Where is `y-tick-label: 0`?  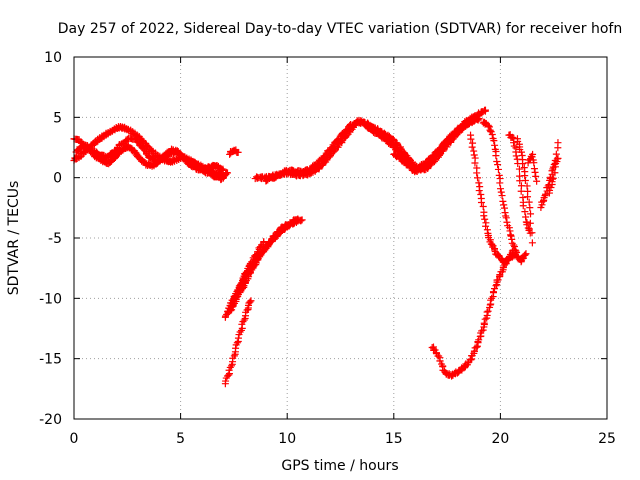 y-tick-label: 0 is located at coordinates (57, 179).